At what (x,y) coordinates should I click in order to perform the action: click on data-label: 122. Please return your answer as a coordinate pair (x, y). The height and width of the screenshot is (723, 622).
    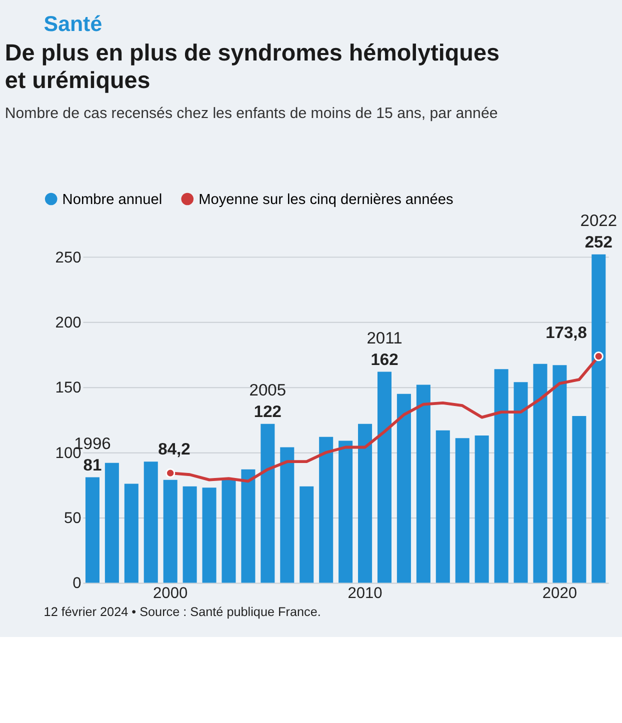
    Looking at the image, I should click on (268, 411).